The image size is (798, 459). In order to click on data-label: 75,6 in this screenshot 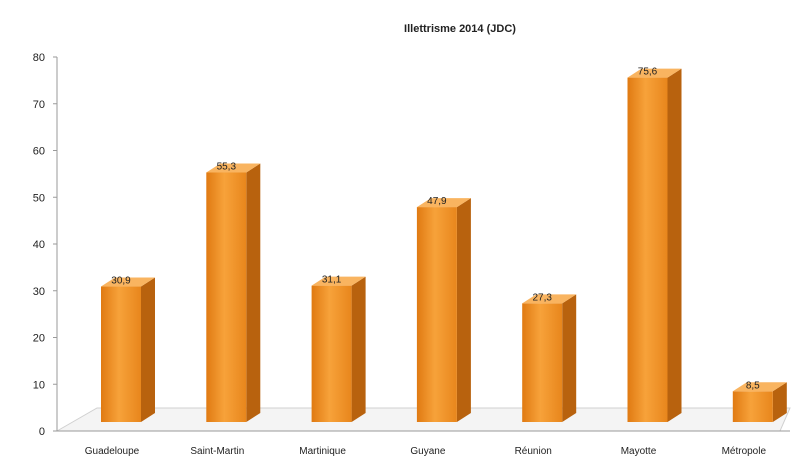, I will do `click(648, 72)`.